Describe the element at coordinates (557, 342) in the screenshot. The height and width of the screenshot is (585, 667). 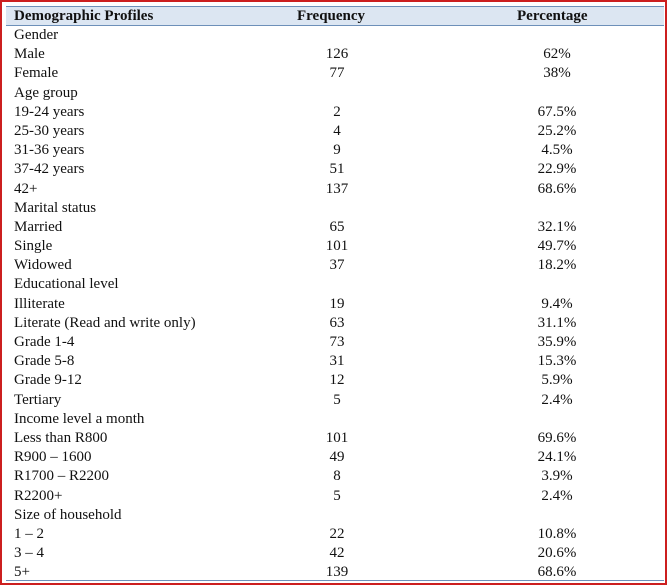
I see `row-percentage: 35.9%` at that location.